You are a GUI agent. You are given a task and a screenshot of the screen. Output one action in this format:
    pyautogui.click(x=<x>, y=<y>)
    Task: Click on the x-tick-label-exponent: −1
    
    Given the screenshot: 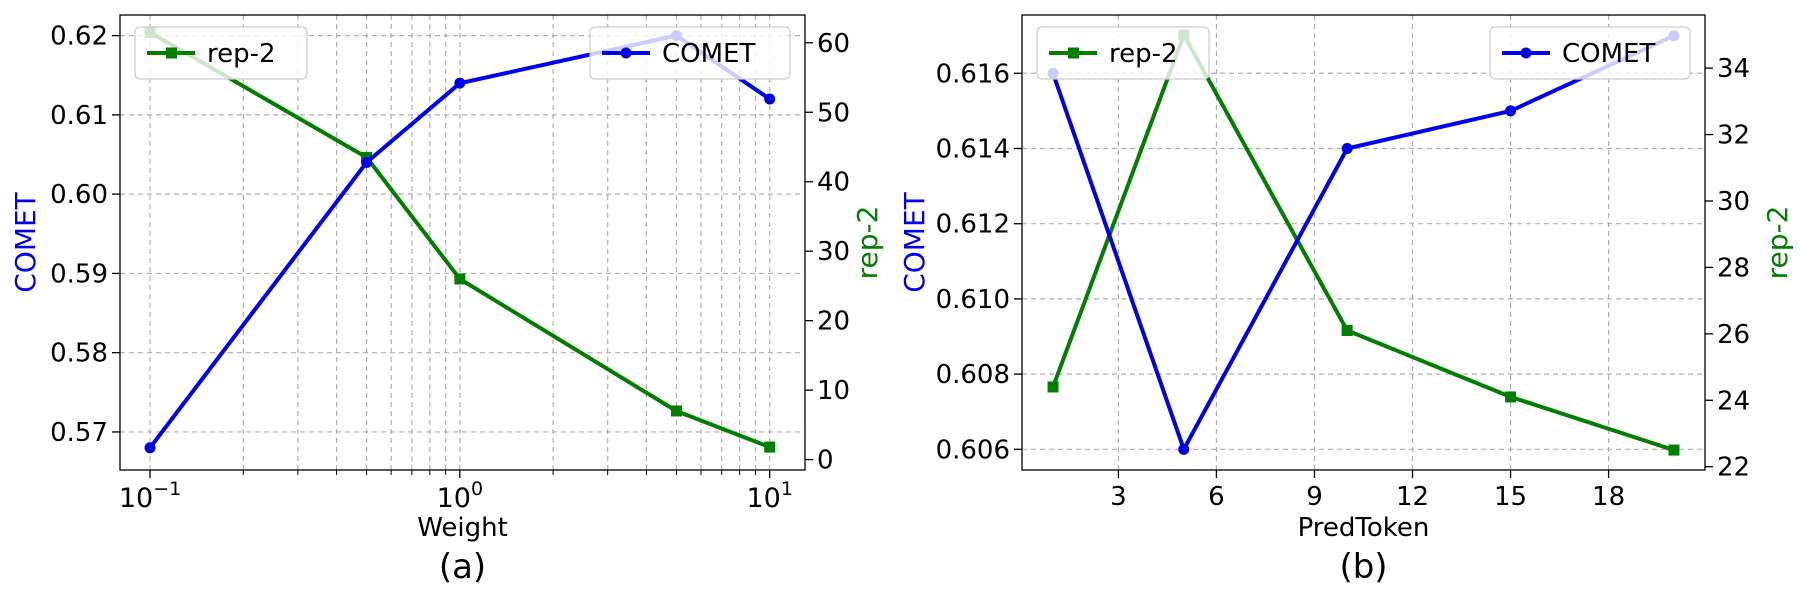 What is the action you would take?
    pyautogui.click(x=167, y=489)
    